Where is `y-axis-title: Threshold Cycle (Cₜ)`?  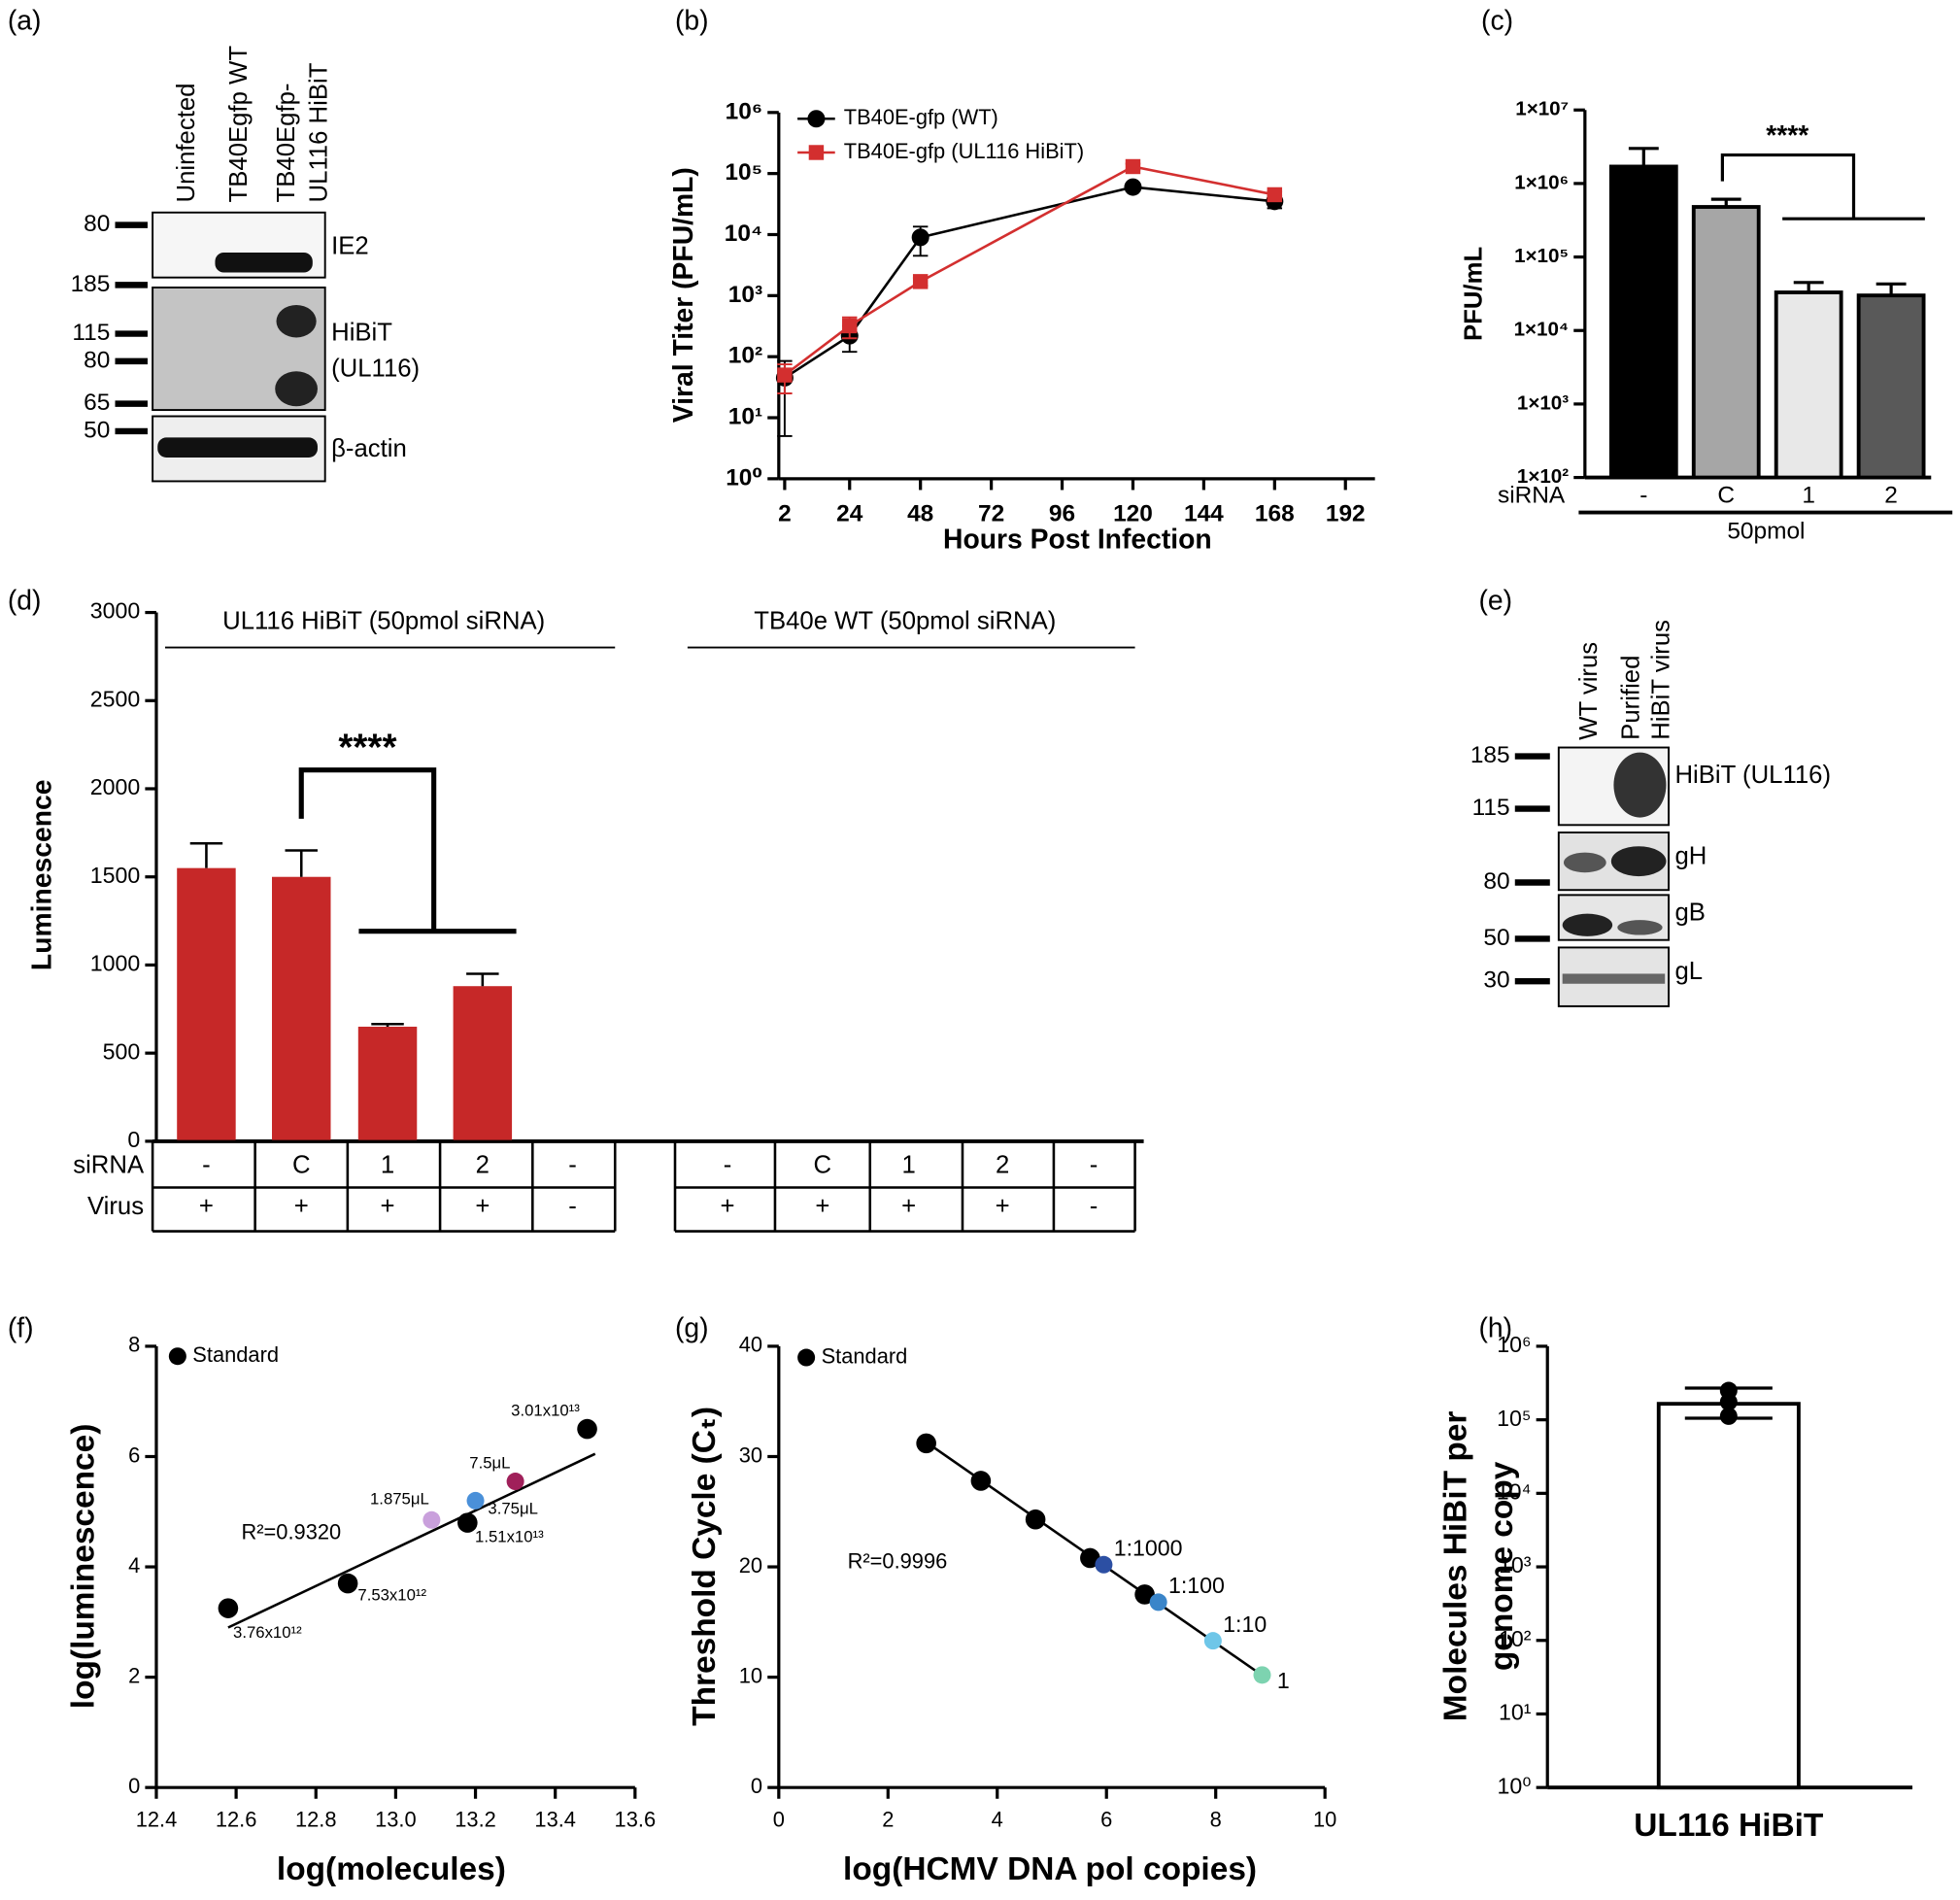
y-axis-title: Threshold Cycle (Cₜ) is located at coordinates (705, 1566).